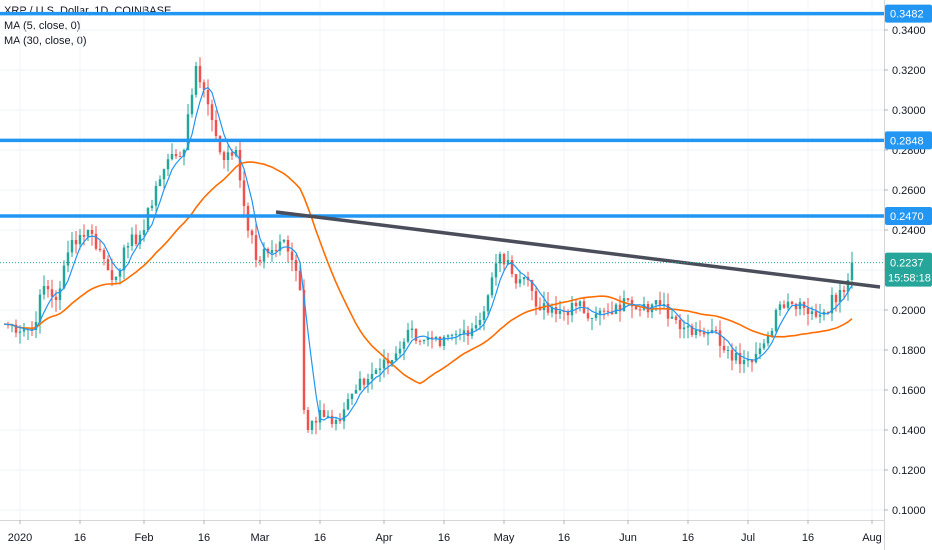 Image resolution: width=932 pixels, height=550 pixels. Describe the element at coordinates (909, 279) in the screenshot. I see `countdown-text: 15:58:18` at that location.